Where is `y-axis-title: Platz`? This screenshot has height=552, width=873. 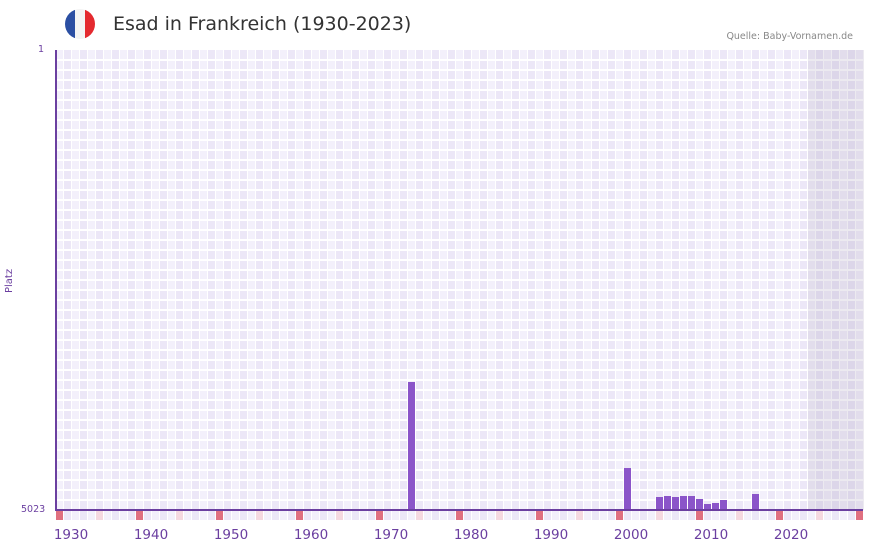 y-axis-title: Platz is located at coordinates (9, 280).